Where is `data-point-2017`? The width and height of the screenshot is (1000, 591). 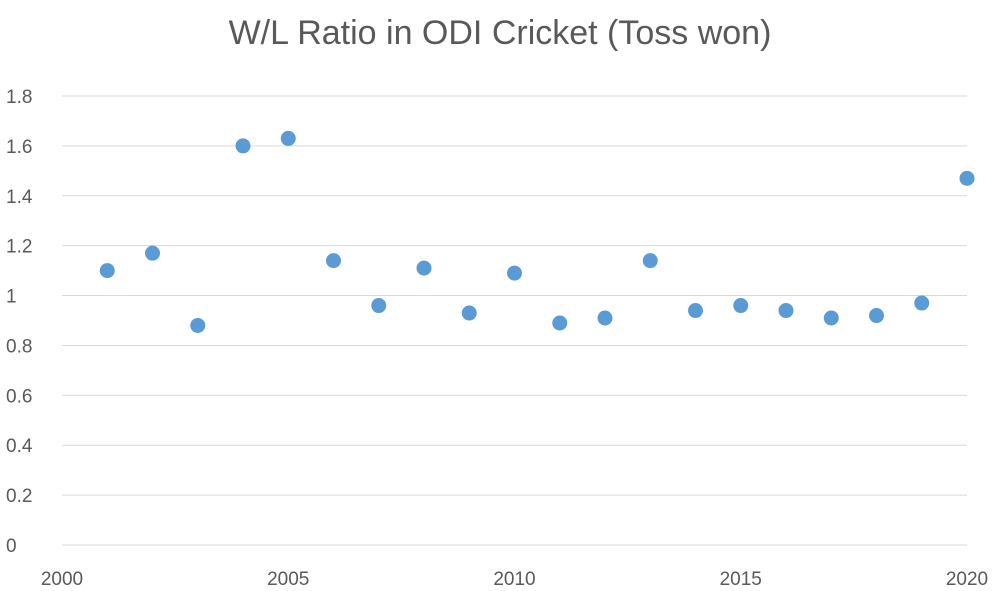
data-point-2017 is located at coordinates (831, 318).